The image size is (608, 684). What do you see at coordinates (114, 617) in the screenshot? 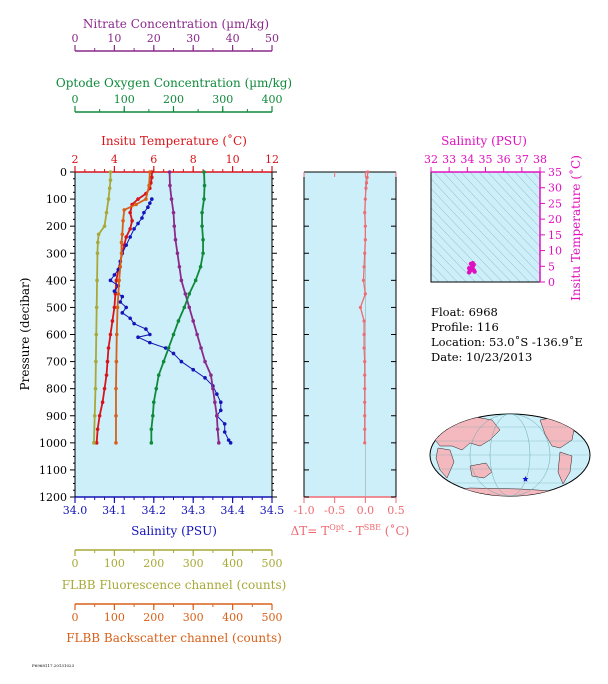
I see `backscatter-tick-label: 100` at bounding box center [114, 617].